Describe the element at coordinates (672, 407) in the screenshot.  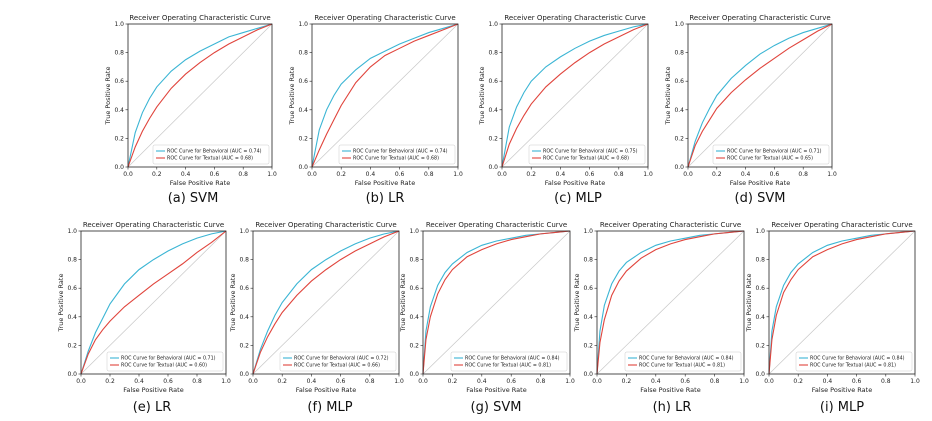
I see `panel-caption: (h) LR` at that location.